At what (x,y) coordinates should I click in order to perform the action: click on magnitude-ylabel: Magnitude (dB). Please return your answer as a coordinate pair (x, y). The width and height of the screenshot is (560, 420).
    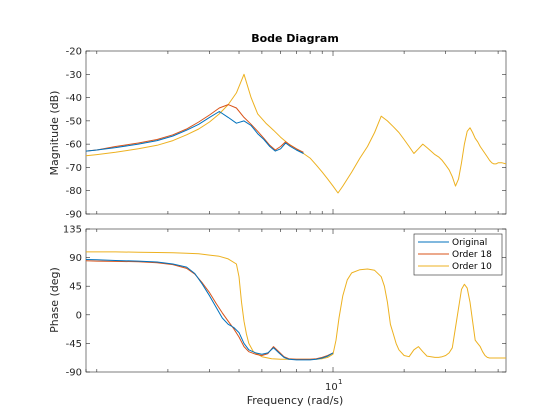
    Looking at the image, I should click on (54, 133).